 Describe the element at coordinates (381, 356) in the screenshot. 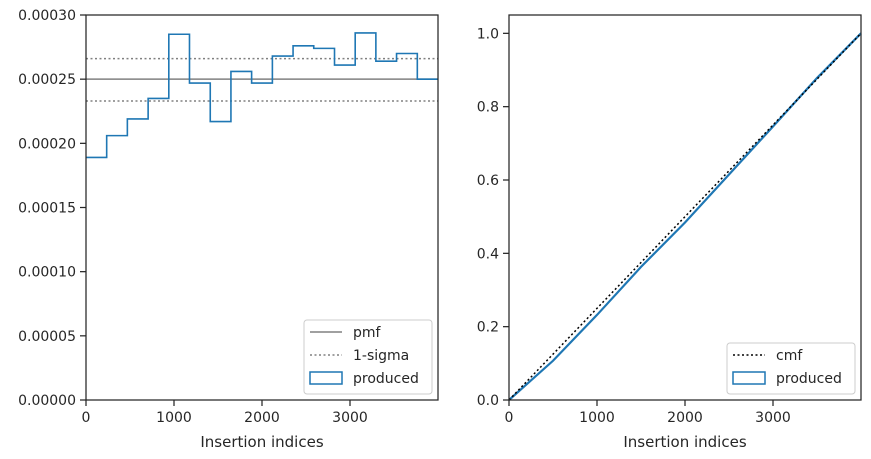

I see `legend-label-1-sigma: 1-sigma` at that location.